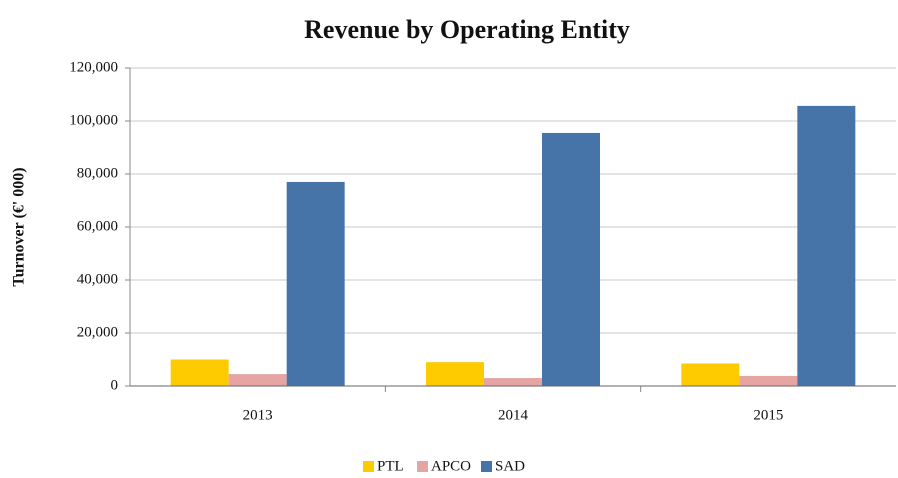  What do you see at coordinates (97, 279) in the screenshot?
I see `y-tick-label: 40,000` at bounding box center [97, 279].